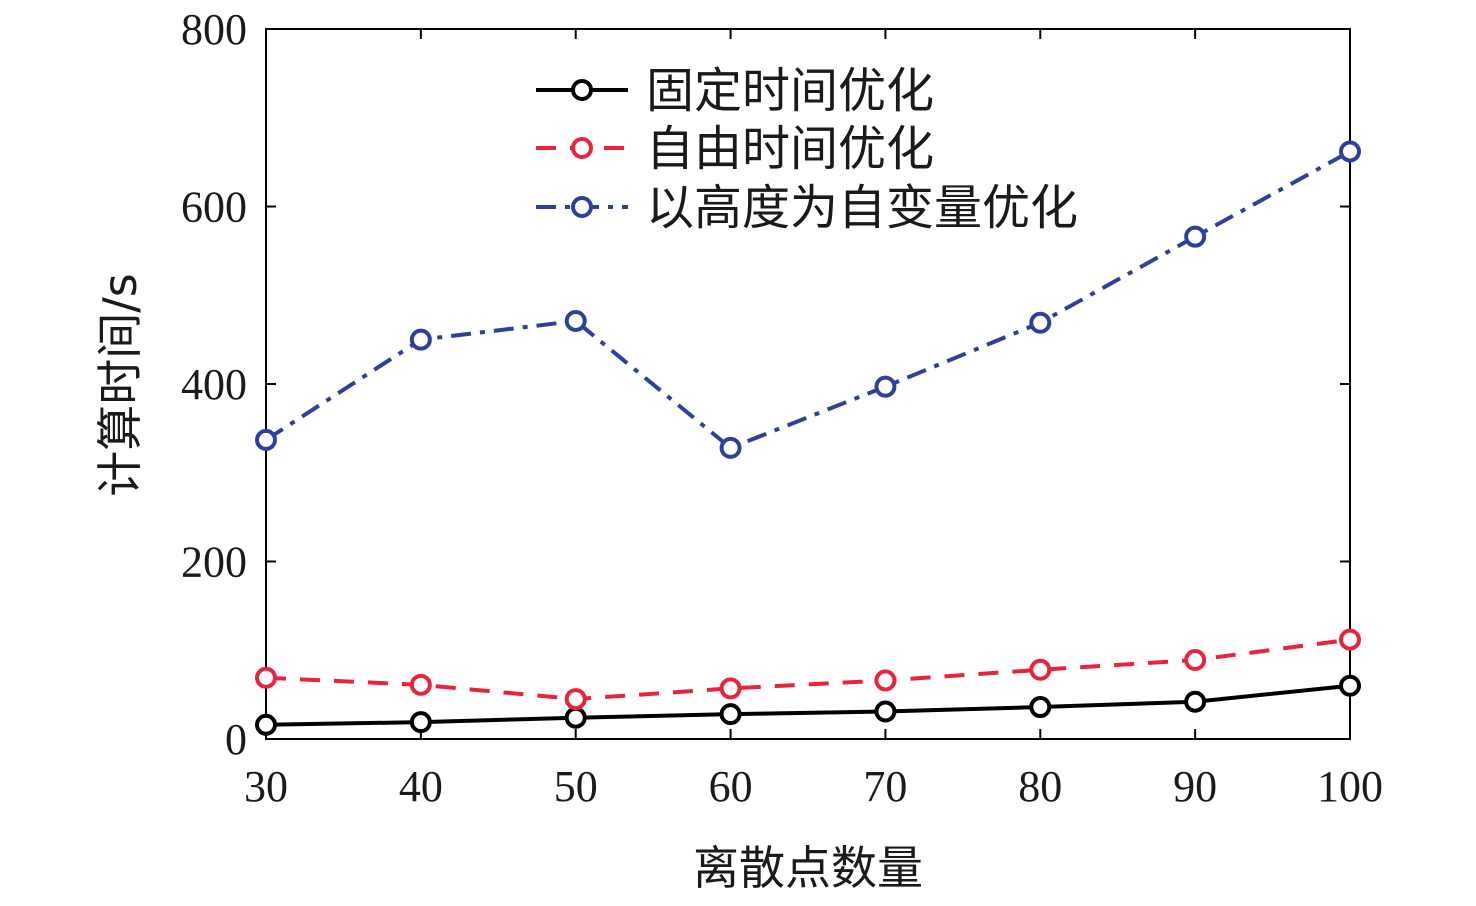 The height and width of the screenshot is (906, 1476). What do you see at coordinates (790, 91) in the screenshot?
I see `legend-label: 固定时间优化` at bounding box center [790, 91].